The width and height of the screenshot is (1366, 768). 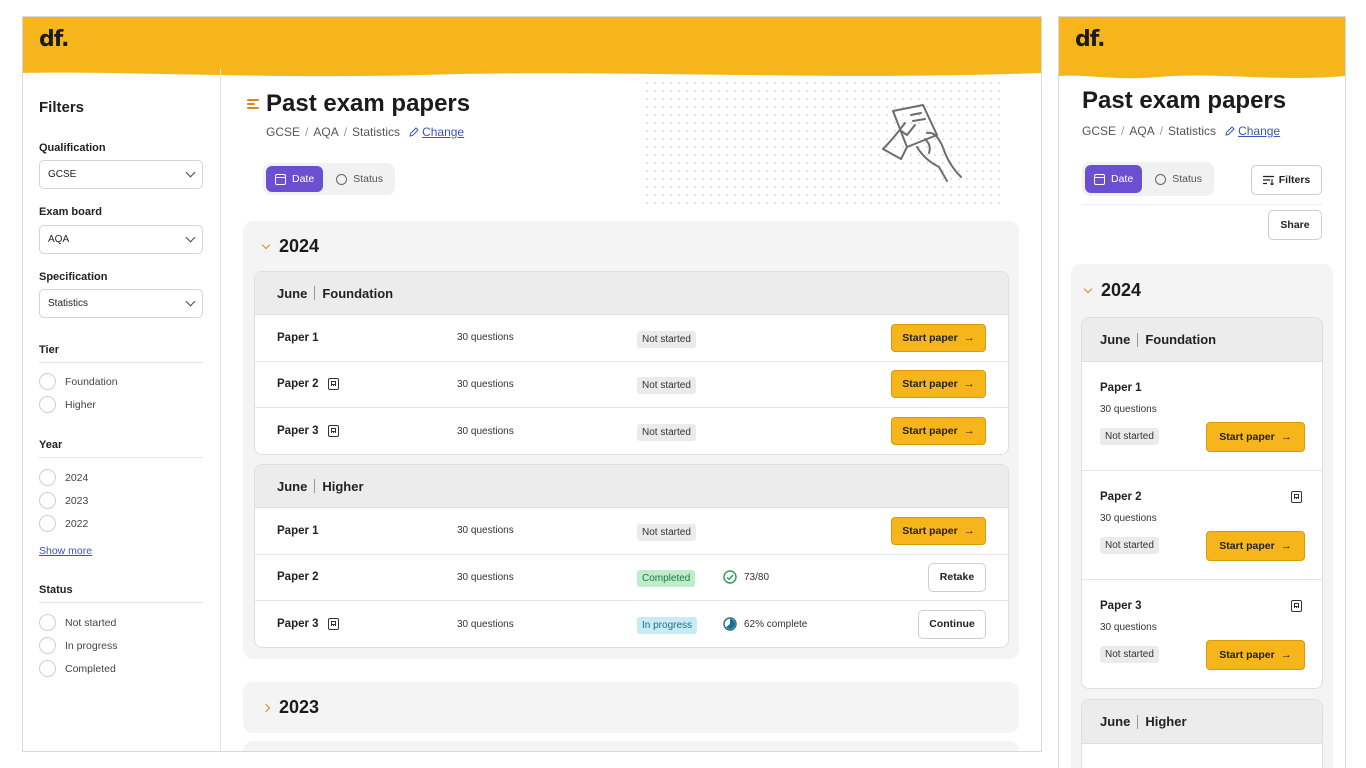 I want to click on specification-select: Statistics, so click(x=121, y=303).